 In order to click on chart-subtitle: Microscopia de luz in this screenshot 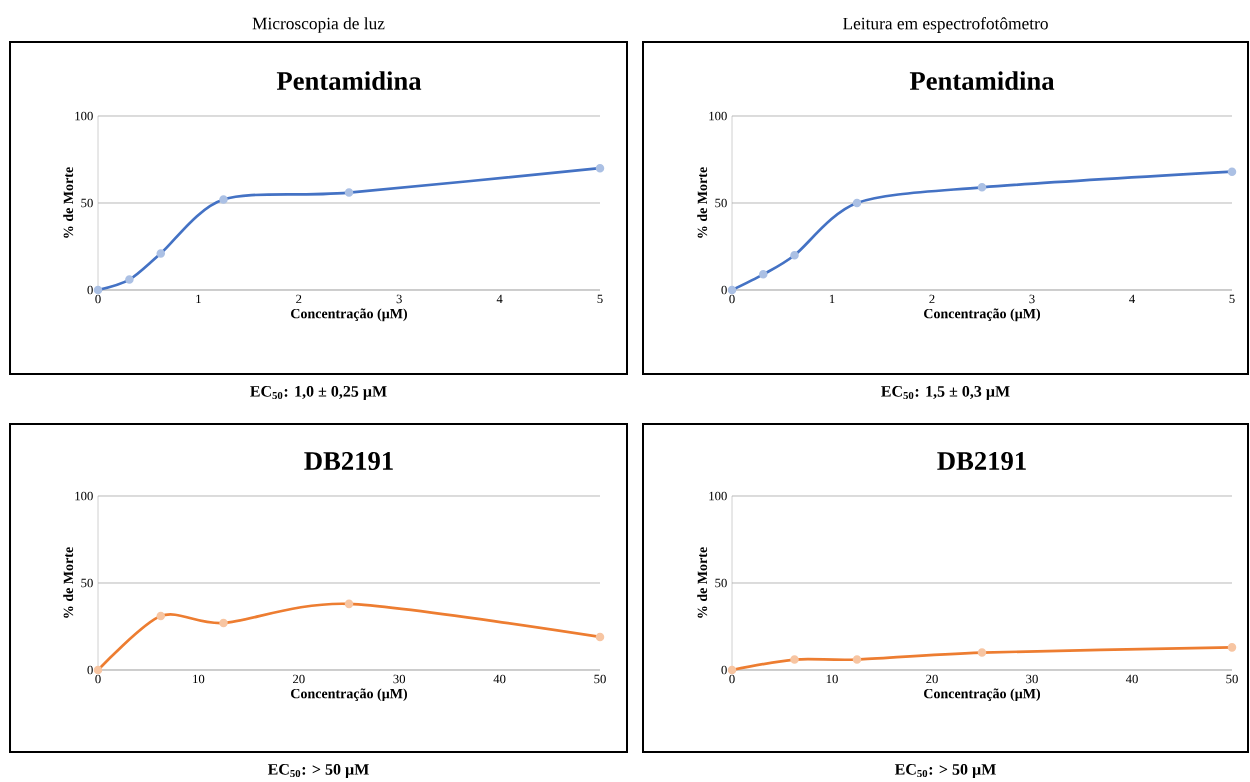, I will do `click(318, 24)`.